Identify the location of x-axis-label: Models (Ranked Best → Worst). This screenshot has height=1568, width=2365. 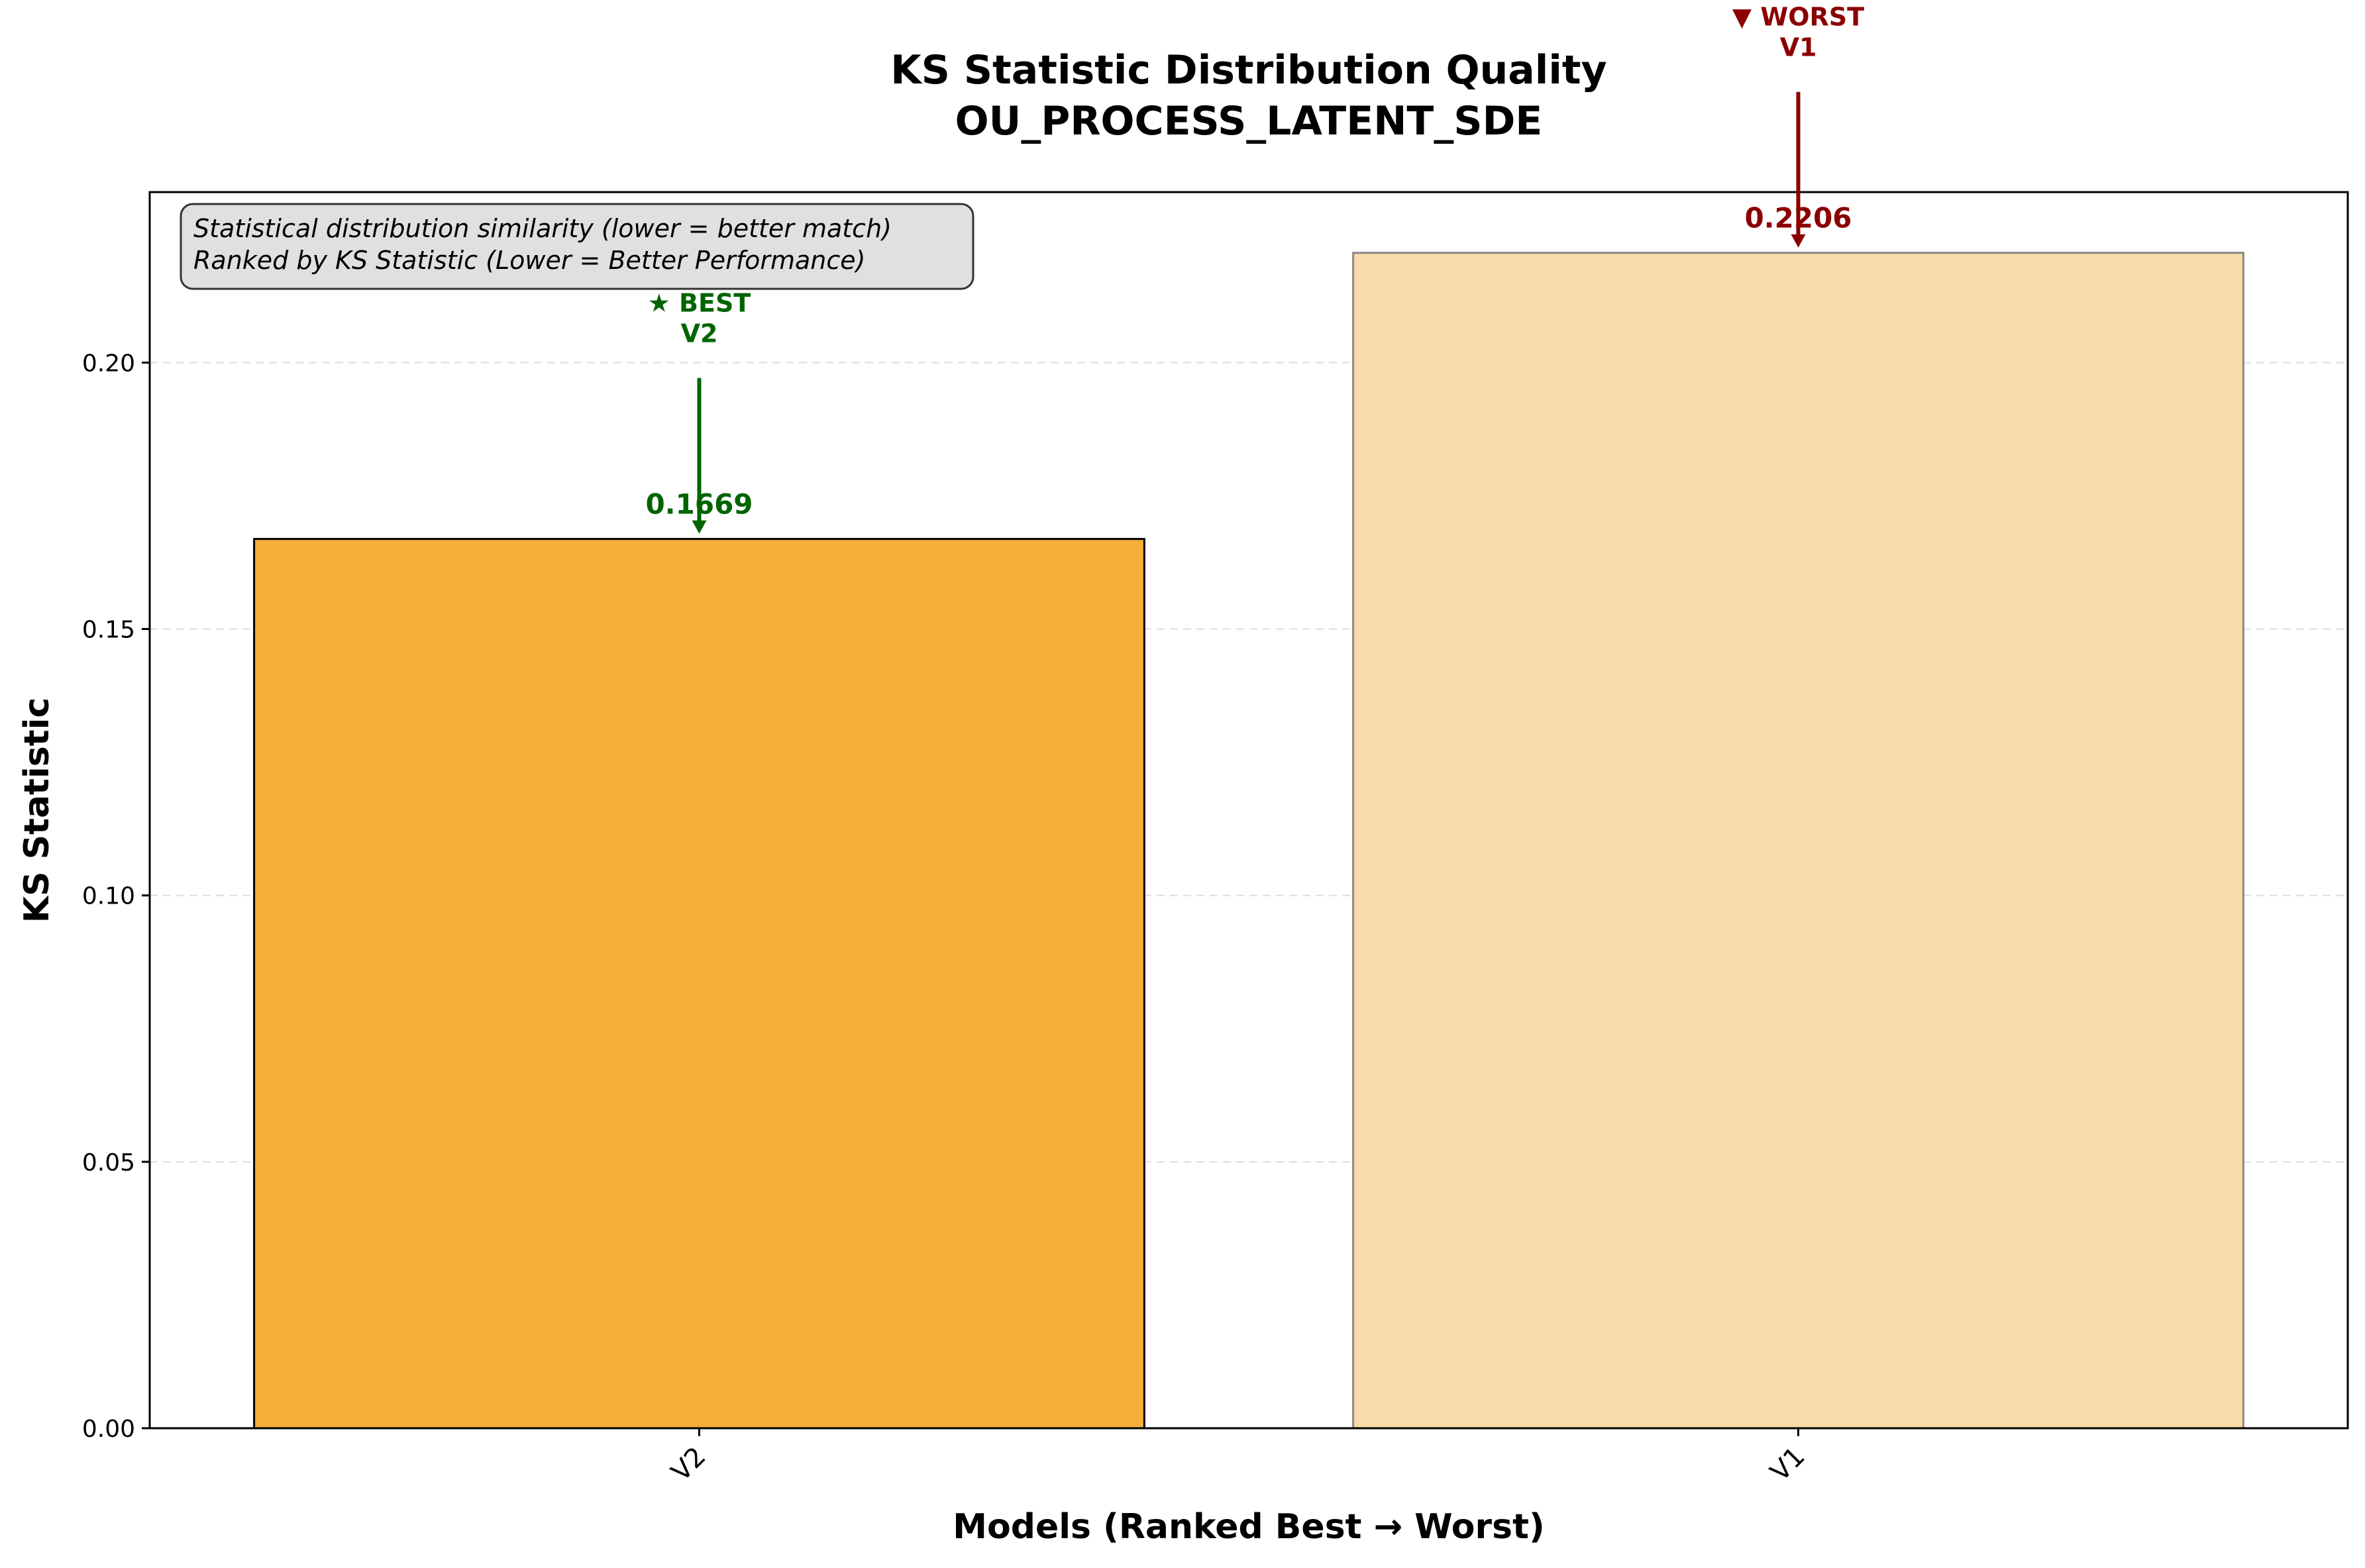
(1248, 1527).